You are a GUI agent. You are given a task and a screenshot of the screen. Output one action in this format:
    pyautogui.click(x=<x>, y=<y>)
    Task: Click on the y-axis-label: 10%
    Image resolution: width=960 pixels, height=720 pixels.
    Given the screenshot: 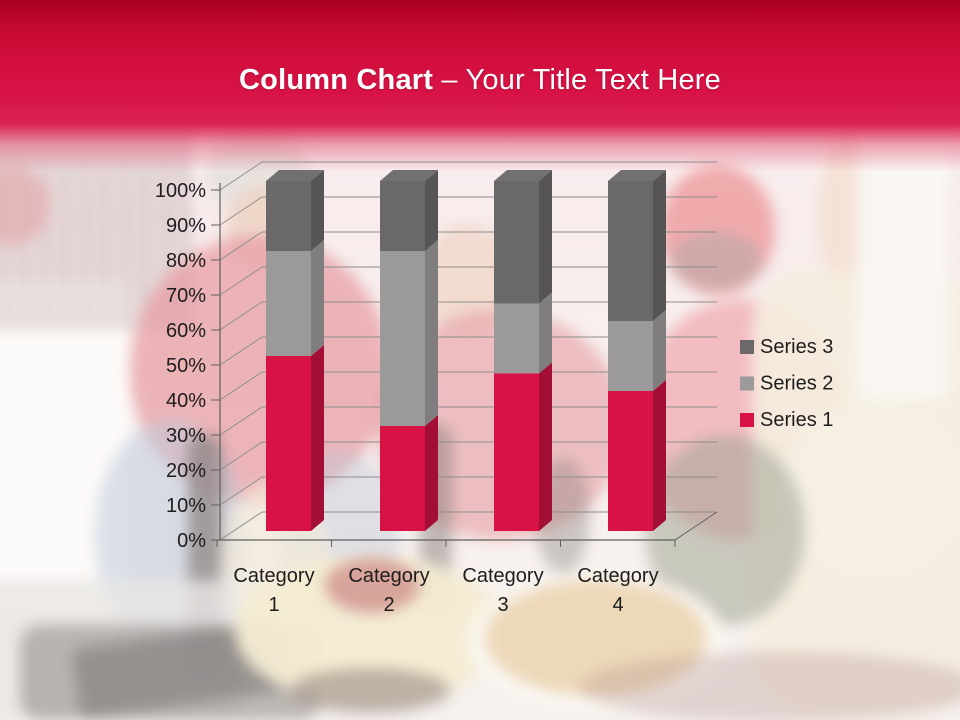 What is the action you would take?
    pyautogui.click(x=186, y=506)
    